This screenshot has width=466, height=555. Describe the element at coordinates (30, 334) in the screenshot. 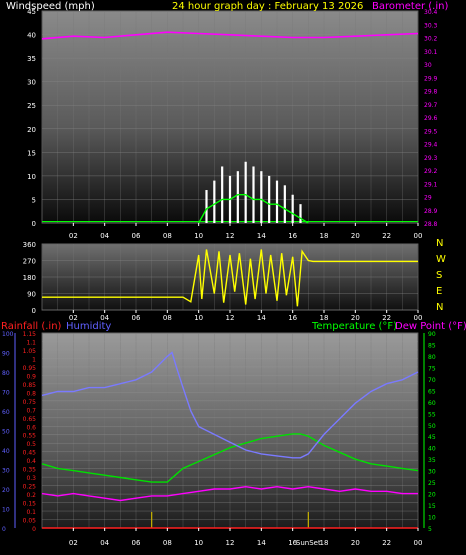

I see `rainfall-tick-label: 1.15` at that location.